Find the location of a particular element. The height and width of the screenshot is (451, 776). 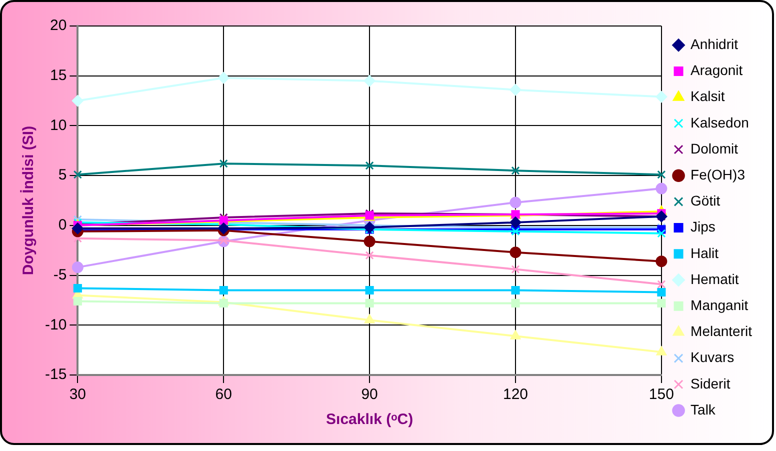

x-axis-title: Sıcaklık (ᵒC) is located at coordinates (370, 419).